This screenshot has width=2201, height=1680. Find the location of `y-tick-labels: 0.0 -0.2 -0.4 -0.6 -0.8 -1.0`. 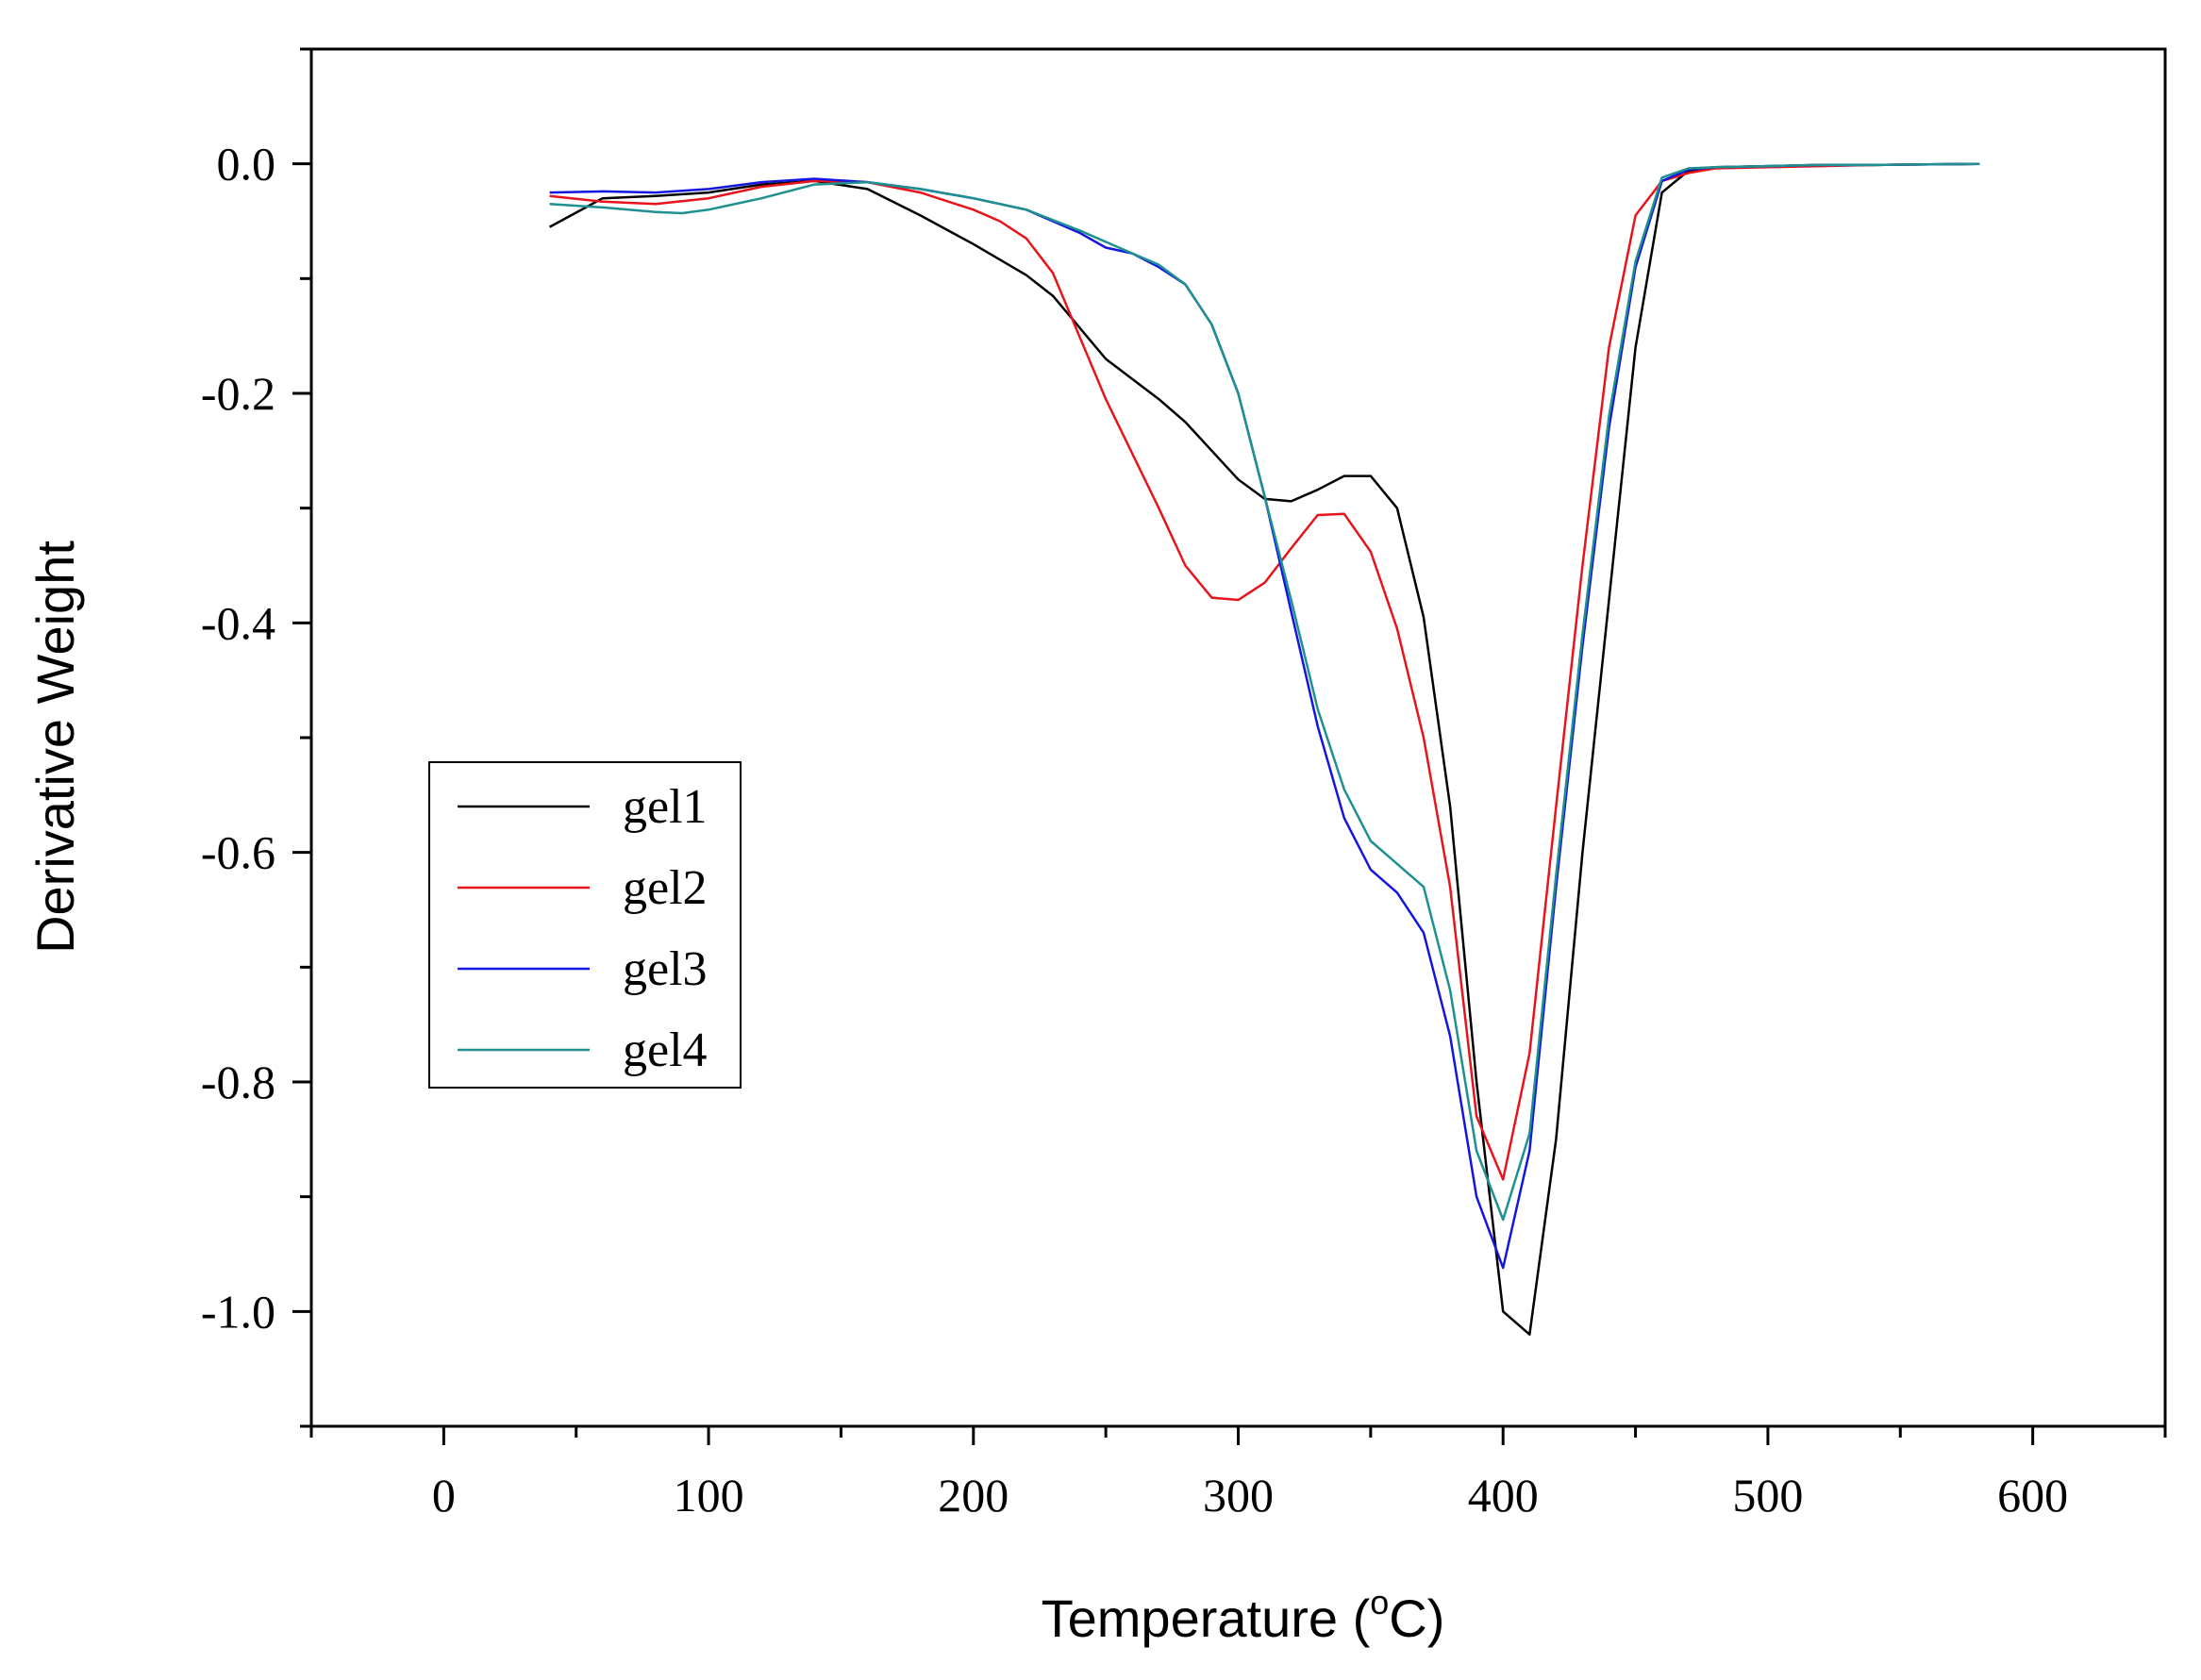

y-tick-labels: 0.0 -0.2 -0.4 -0.6 -0.8 -1.0 is located at coordinates (238, 738).